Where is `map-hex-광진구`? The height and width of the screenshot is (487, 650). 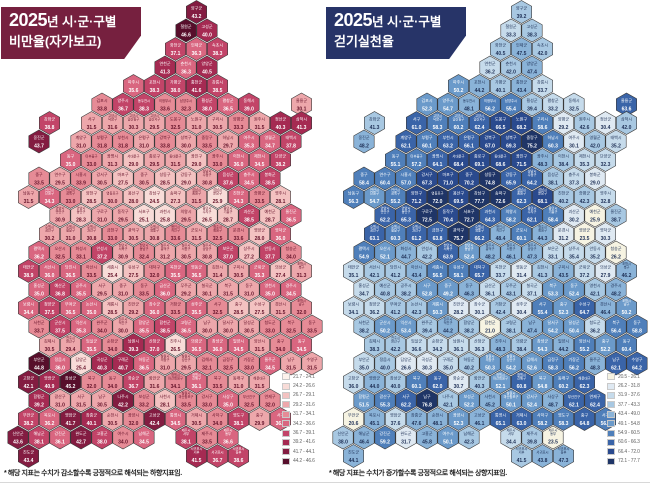
map-hex-광진구 is located at coordinates (521, 160).